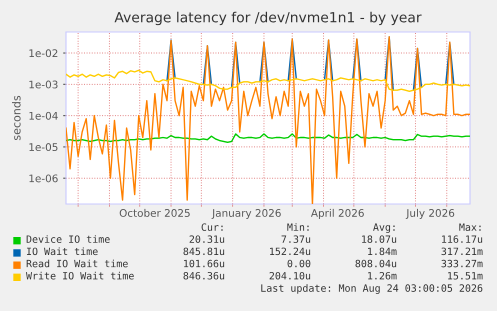  I want to click on text: Last update: Mon Aug 24 03:00:05 2026, so click(371, 289).